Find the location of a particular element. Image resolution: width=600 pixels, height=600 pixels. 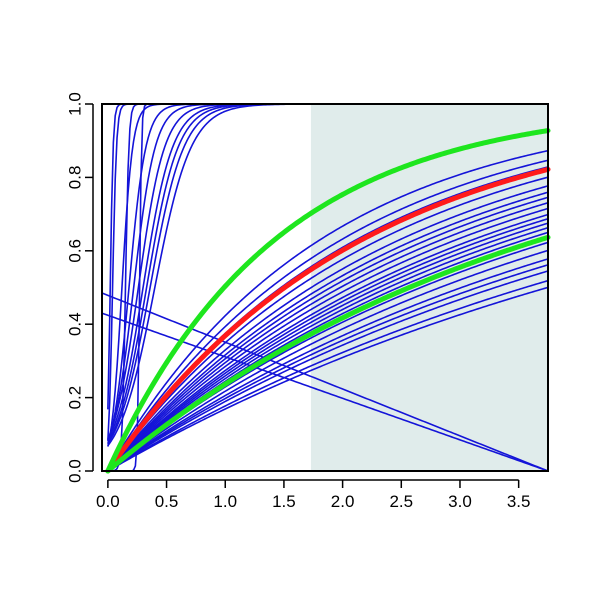

x-tick-label: 0.5 is located at coordinates (167, 501).